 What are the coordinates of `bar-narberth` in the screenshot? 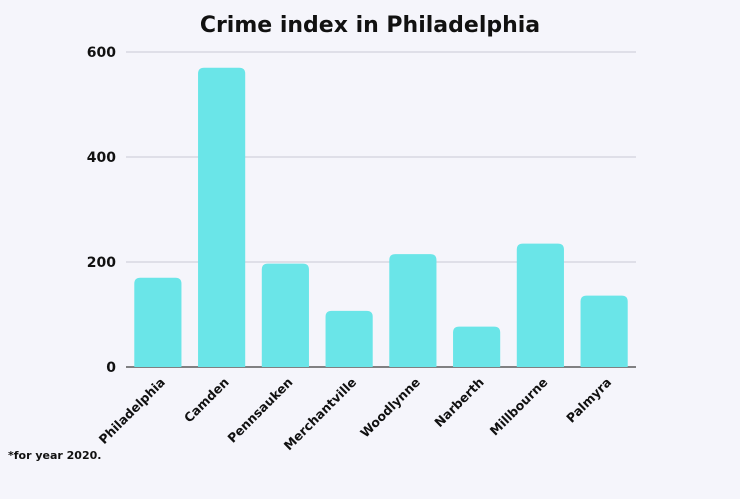 It's located at (477, 346).